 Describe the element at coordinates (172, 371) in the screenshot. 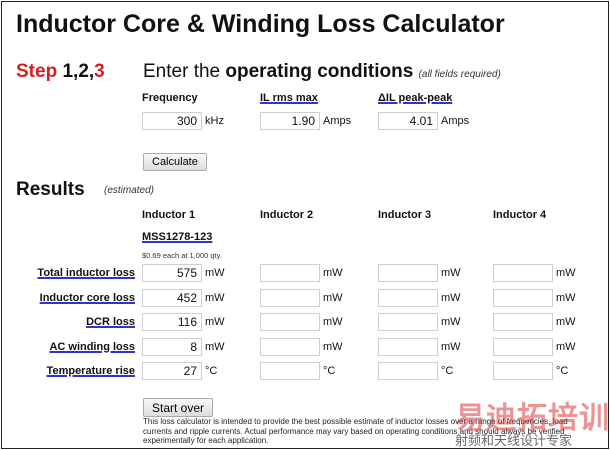

I see `result-field-inductor-1: 27` at that location.